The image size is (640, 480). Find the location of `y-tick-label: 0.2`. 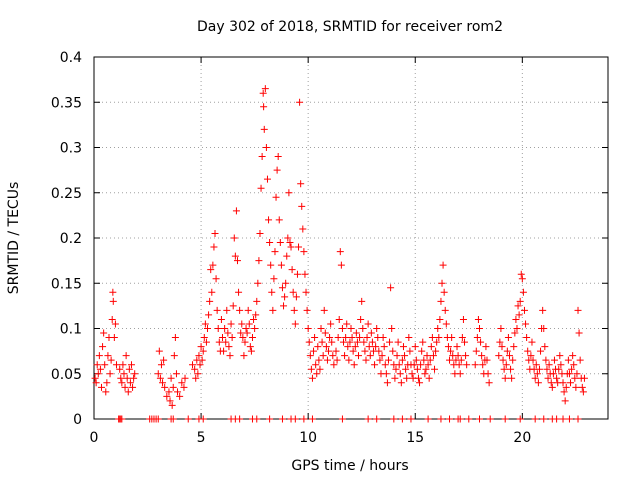

y-tick-label: 0.2 is located at coordinates (71, 239).